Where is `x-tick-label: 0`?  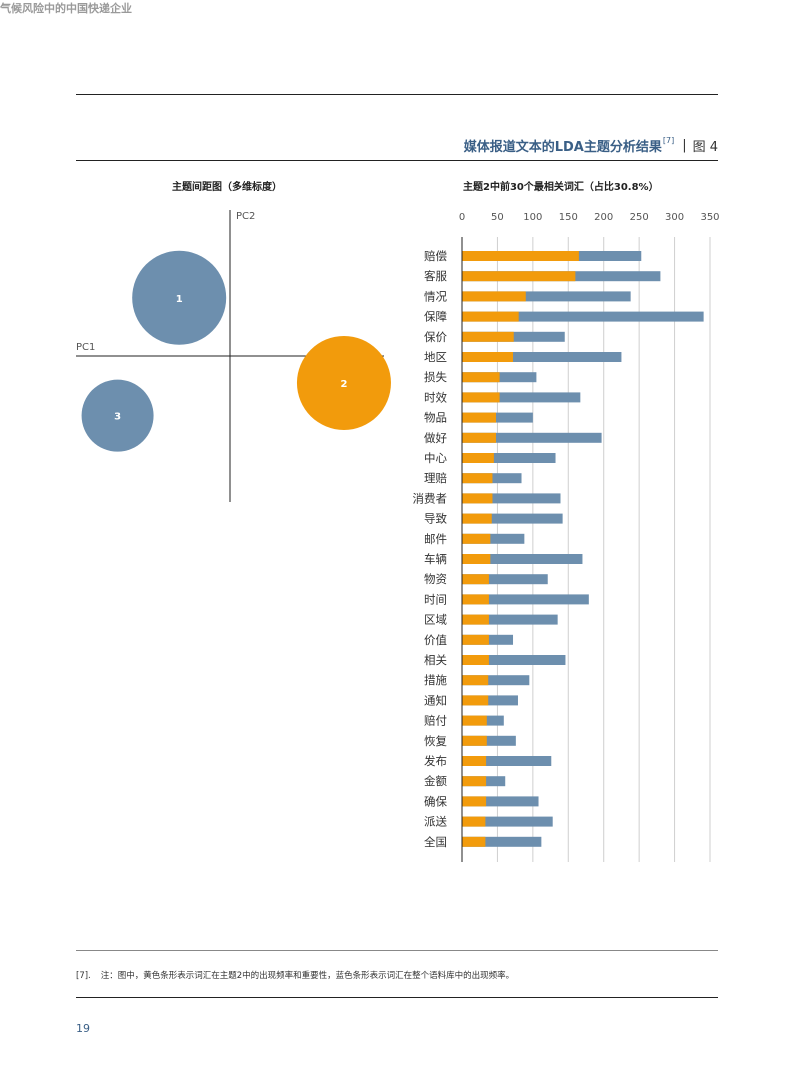 x-tick-label: 0 is located at coordinates (462, 217).